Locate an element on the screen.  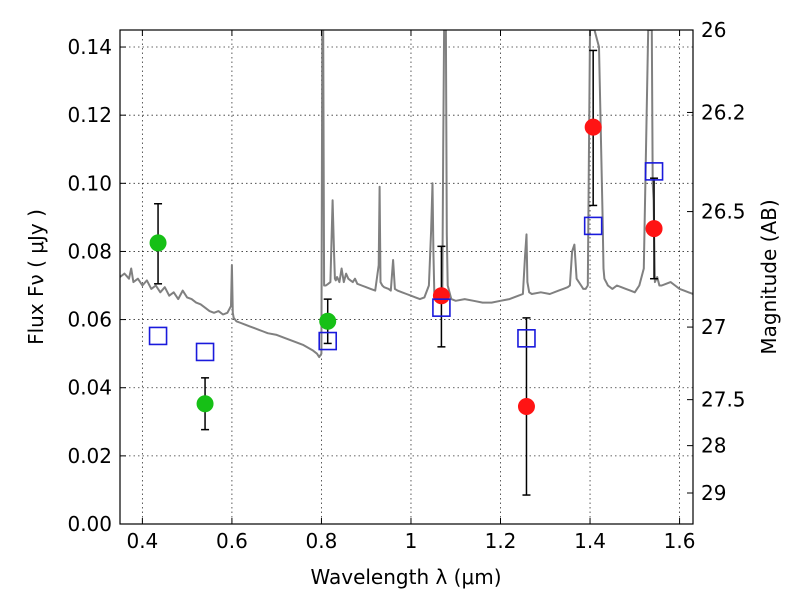
y-tick-label: 0.02 is located at coordinates (89, 456).